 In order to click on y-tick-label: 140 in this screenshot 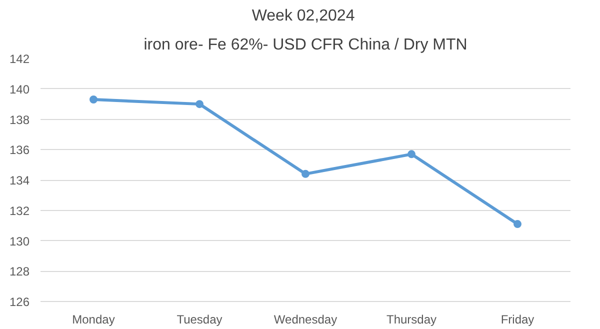, I will do `click(19, 89)`.